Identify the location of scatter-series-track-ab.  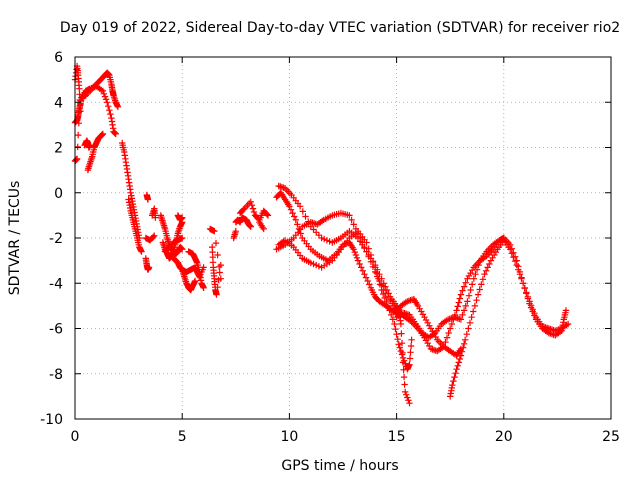
(343, 308).